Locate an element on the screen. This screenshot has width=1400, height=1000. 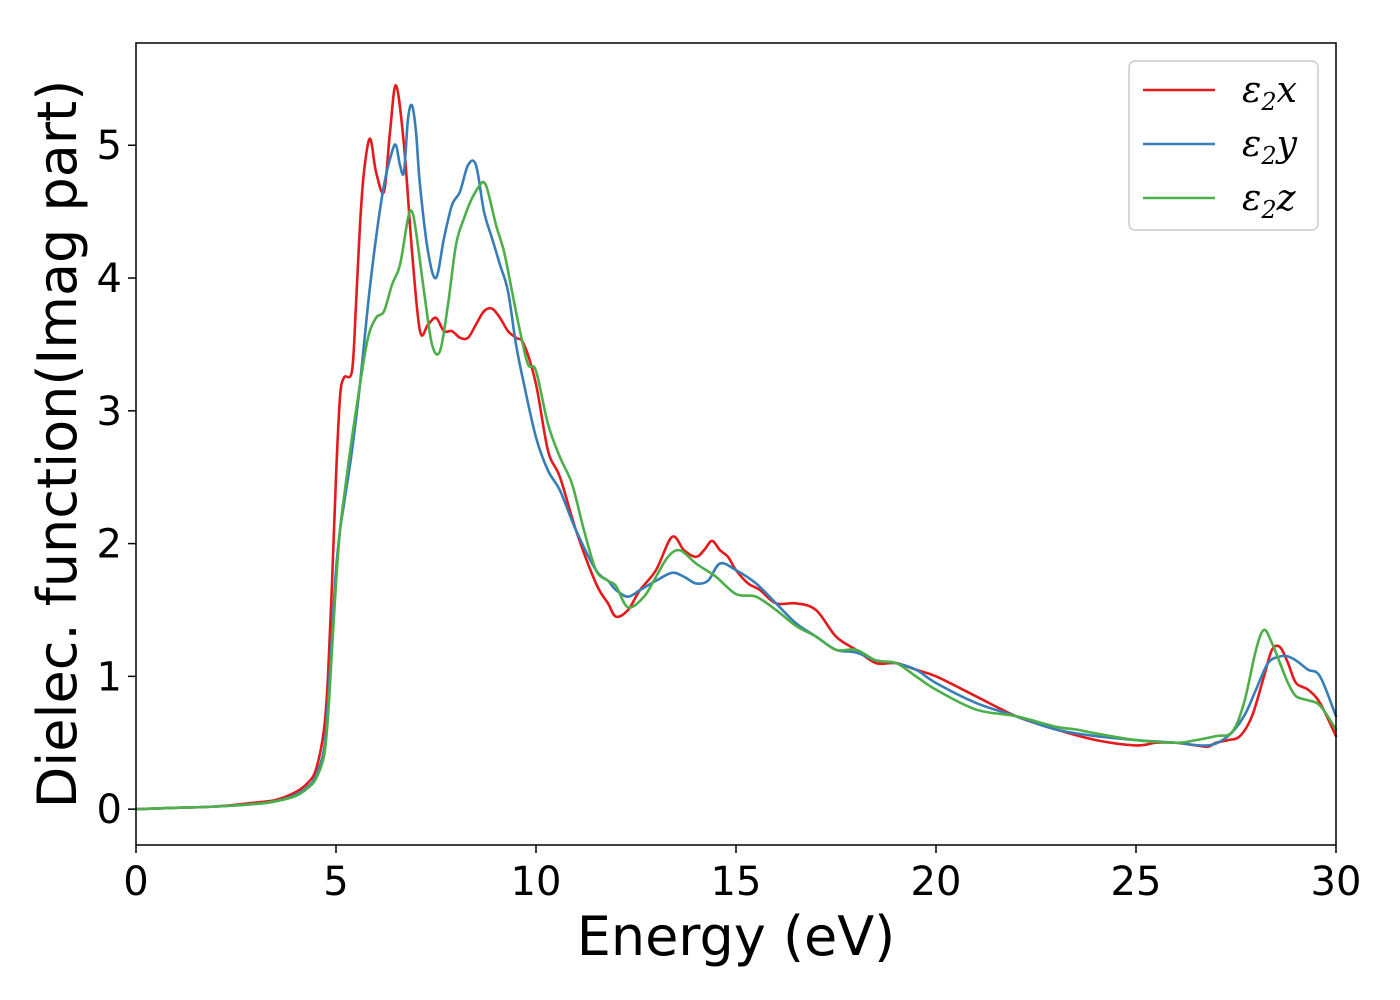
legend-box is located at coordinates (1223, 145).